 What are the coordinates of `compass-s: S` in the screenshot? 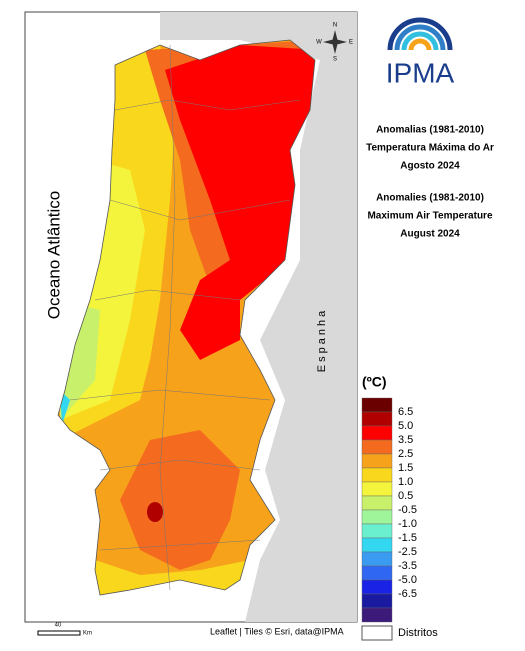 It's located at (335, 60).